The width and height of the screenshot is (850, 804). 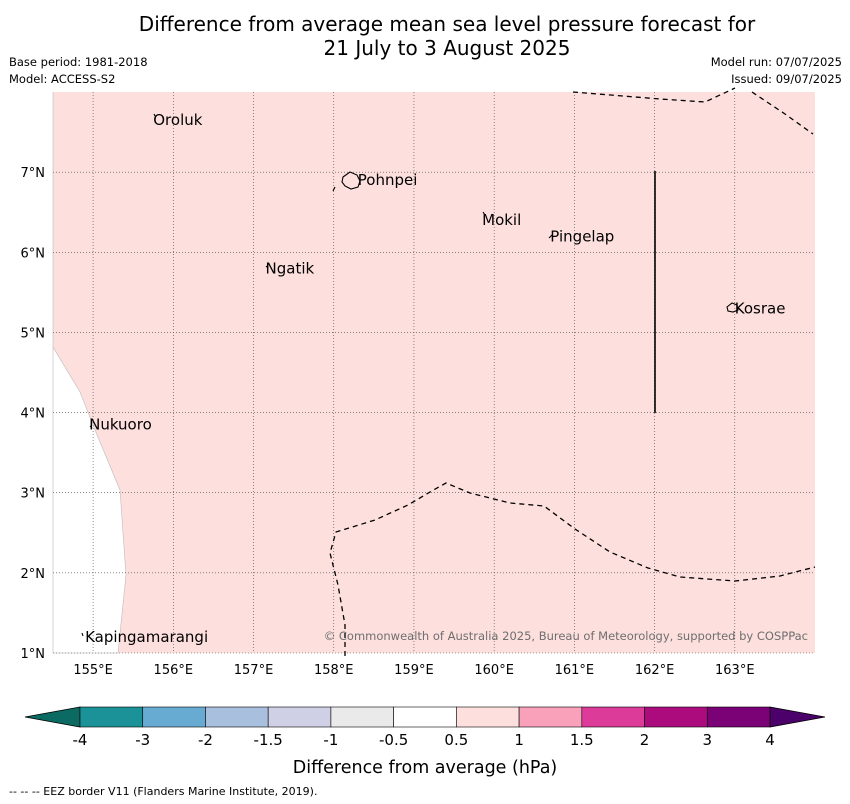 I want to click on model-text: Model: ACCESS-S2, so click(x=62, y=79).